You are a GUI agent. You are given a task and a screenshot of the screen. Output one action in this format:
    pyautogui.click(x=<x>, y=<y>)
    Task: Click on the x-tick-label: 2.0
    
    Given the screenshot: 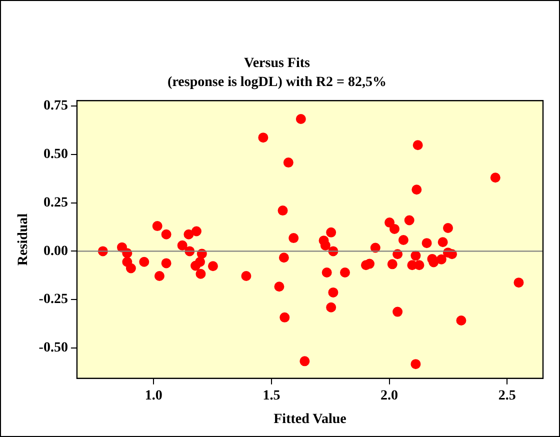 What is the action you would take?
    pyautogui.click(x=389, y=396)
    